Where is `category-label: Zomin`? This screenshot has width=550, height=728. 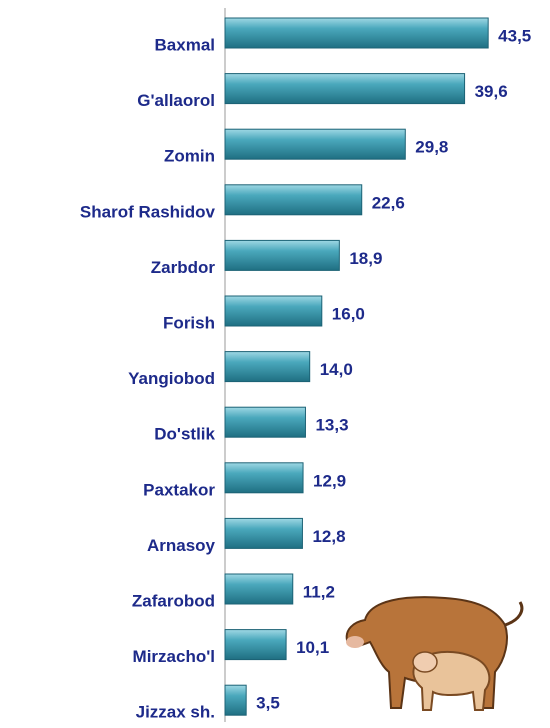
category-label: Zomin is located at coordinates (189, 156).